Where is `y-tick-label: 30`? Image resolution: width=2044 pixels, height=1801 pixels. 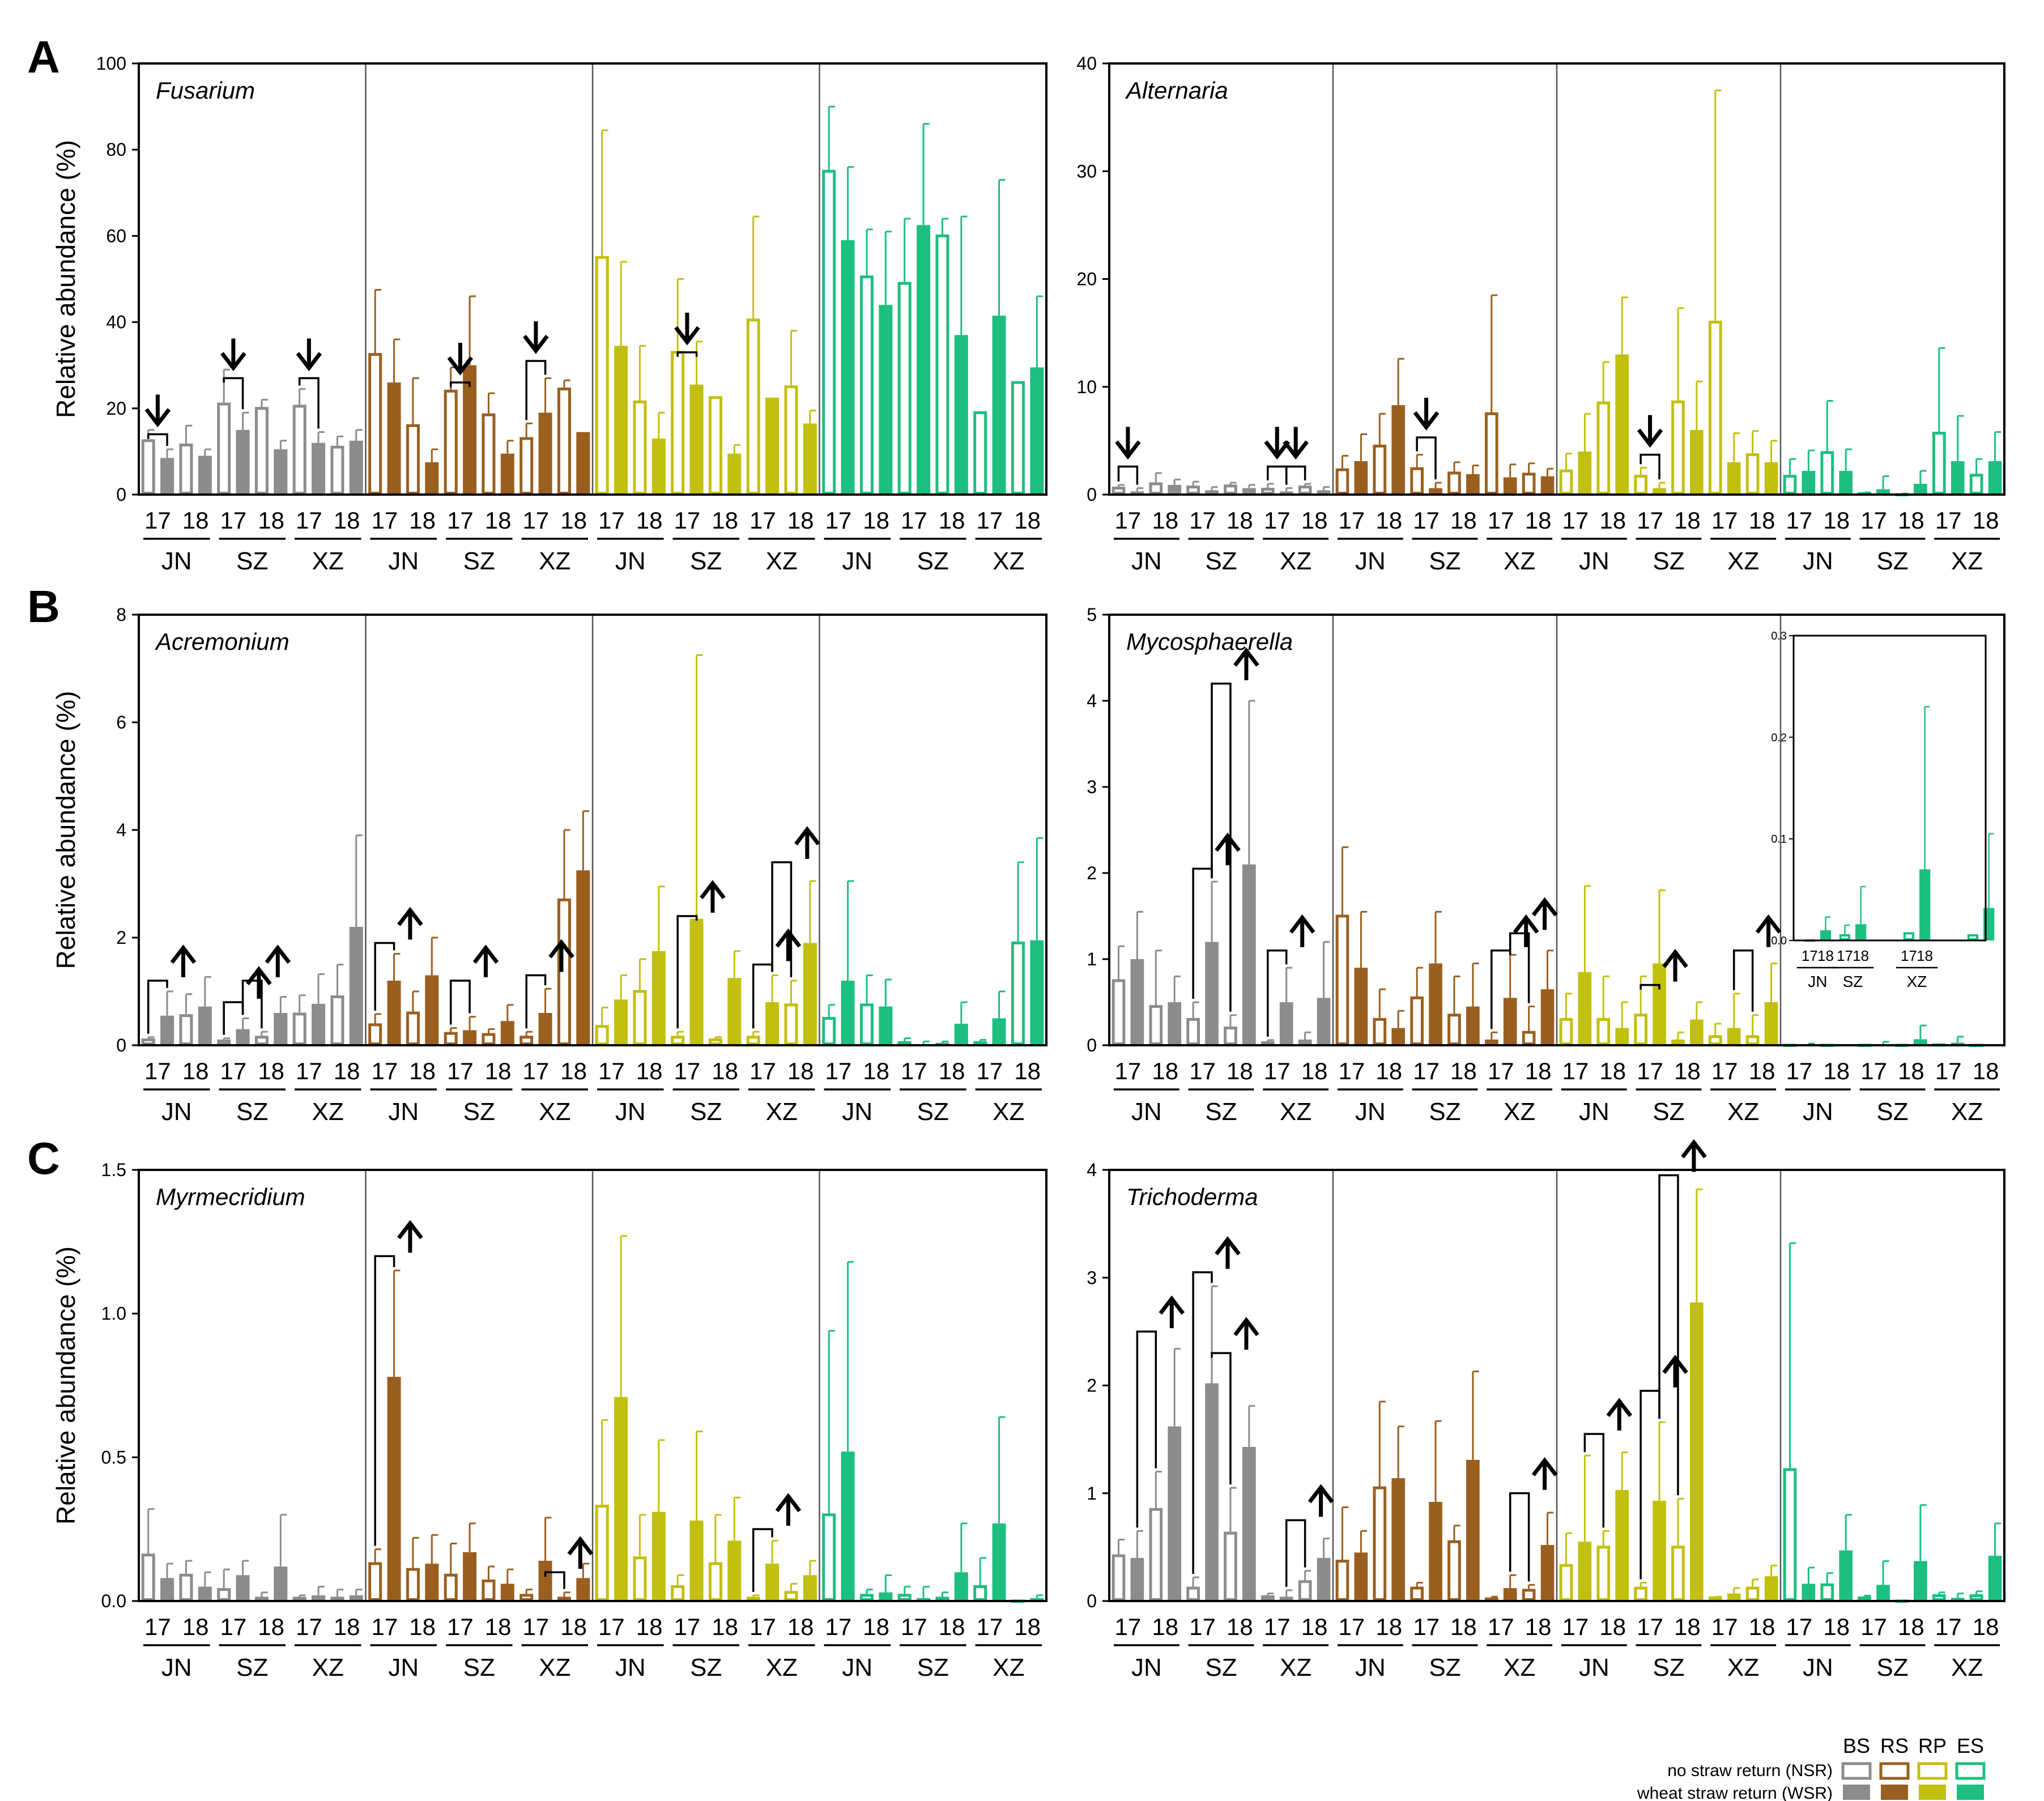 y-tick-label: 30 is located at coordinates (1086, 171).